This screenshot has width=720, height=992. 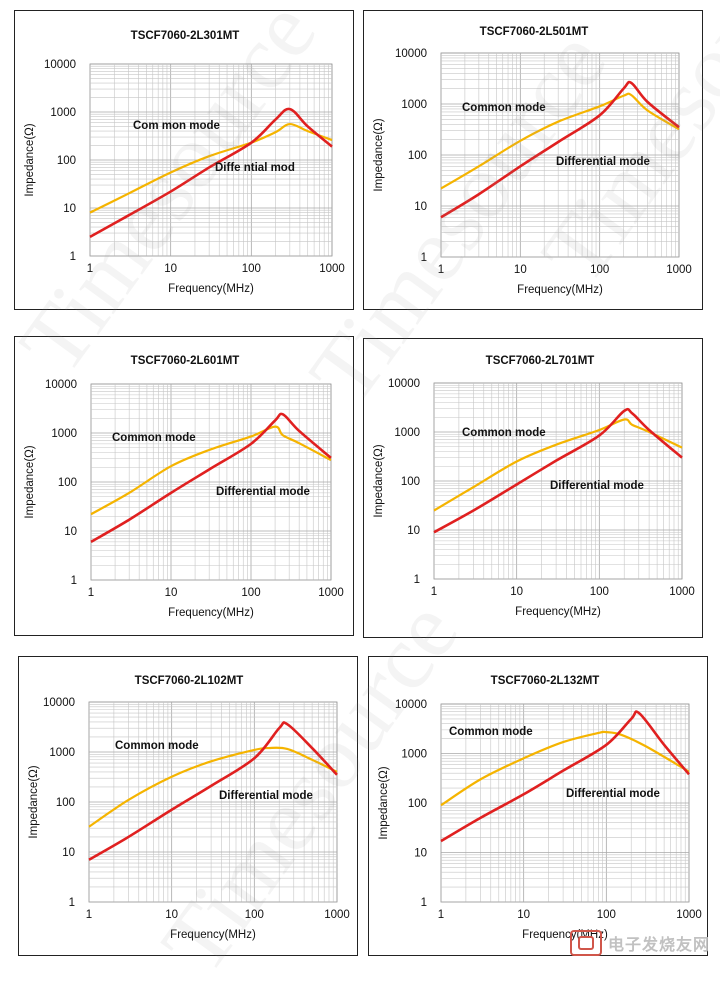 I want to click on site-stamp: 电子发烧友网, so click(x=639, y=943).